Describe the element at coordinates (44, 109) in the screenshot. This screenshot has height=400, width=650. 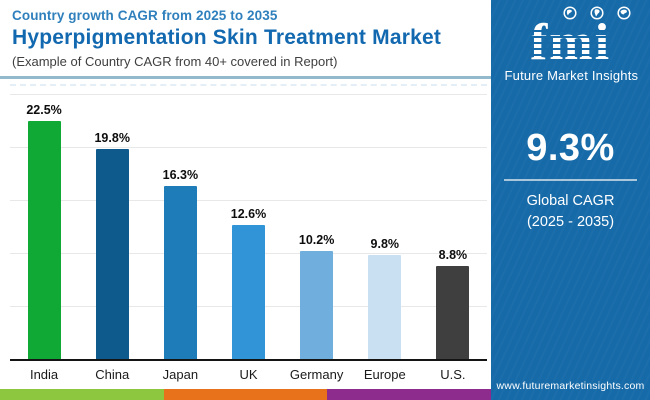
I see `bar-value-label: 22.5%` at that location.